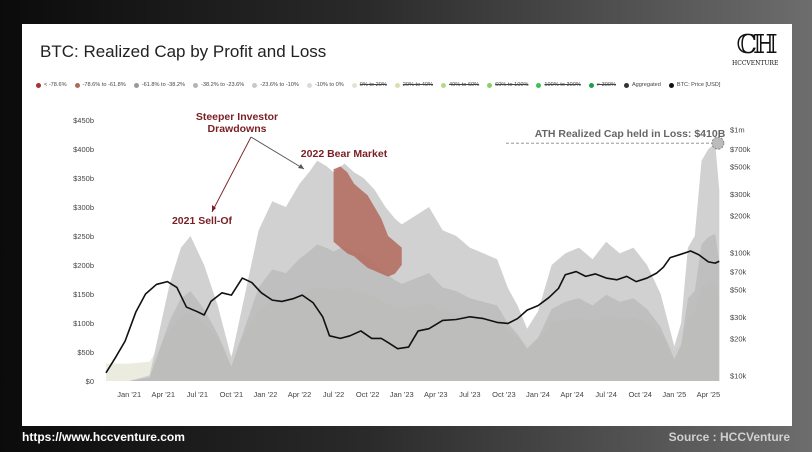 The width and height of the screenshot is (812, 452). I want to click on legend-label: 100% to 300%, so click(562, 85).